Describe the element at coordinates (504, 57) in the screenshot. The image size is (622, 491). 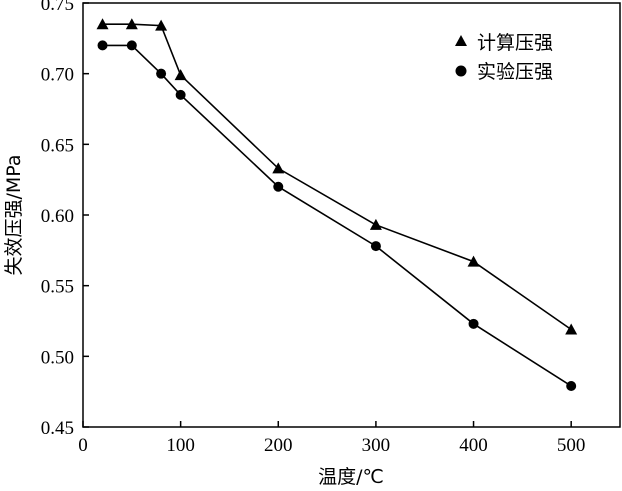
I see `legend: 计算压强 实验压强` at that location.